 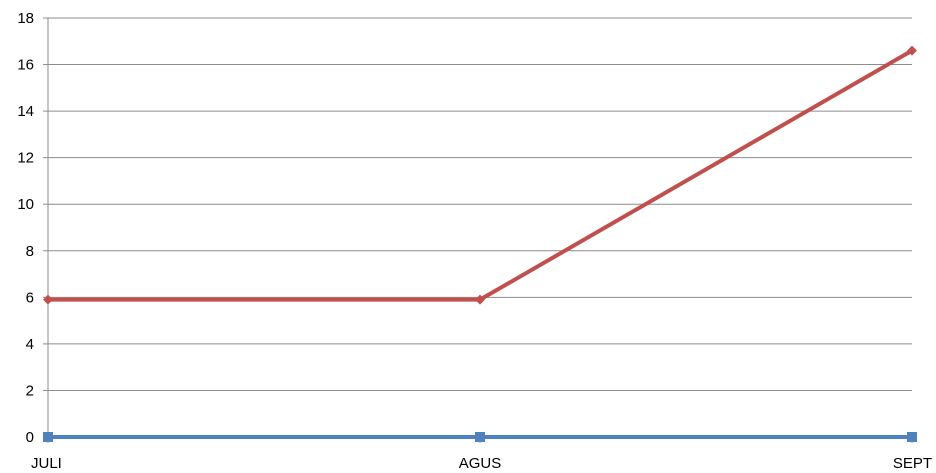 What do you see at coordinates (30, 297) in the screenshot?
I see `y-tick-label: 6` at bounding box center [30, 297].